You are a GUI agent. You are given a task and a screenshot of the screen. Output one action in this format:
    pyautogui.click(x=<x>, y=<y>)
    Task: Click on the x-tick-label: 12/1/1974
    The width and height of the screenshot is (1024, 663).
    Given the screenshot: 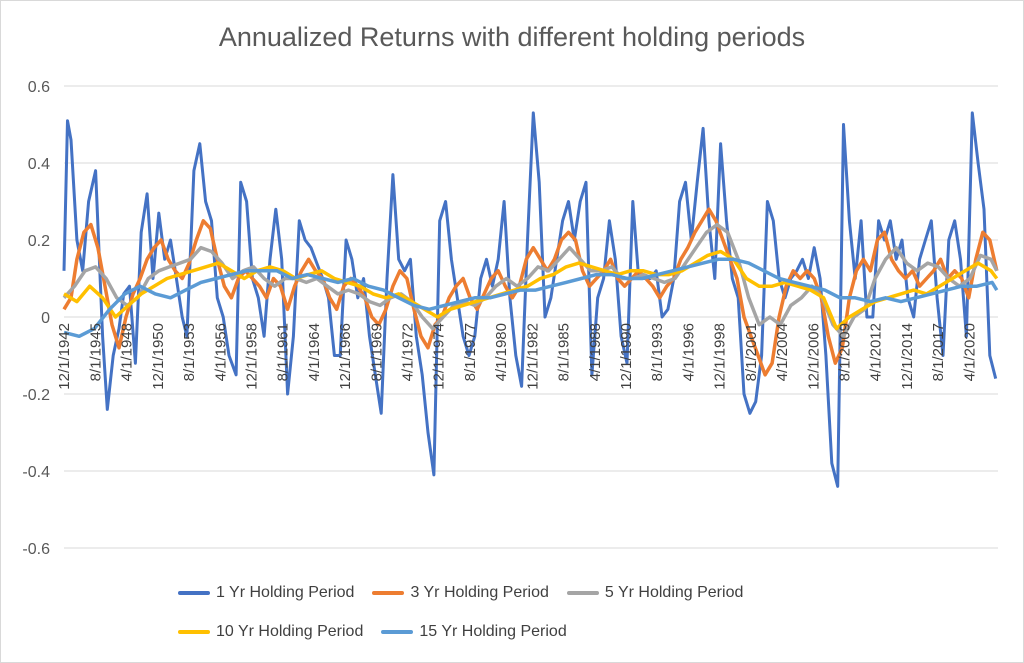 What is the action you would take?
    pyautogui.click(x=439, y=356)
    